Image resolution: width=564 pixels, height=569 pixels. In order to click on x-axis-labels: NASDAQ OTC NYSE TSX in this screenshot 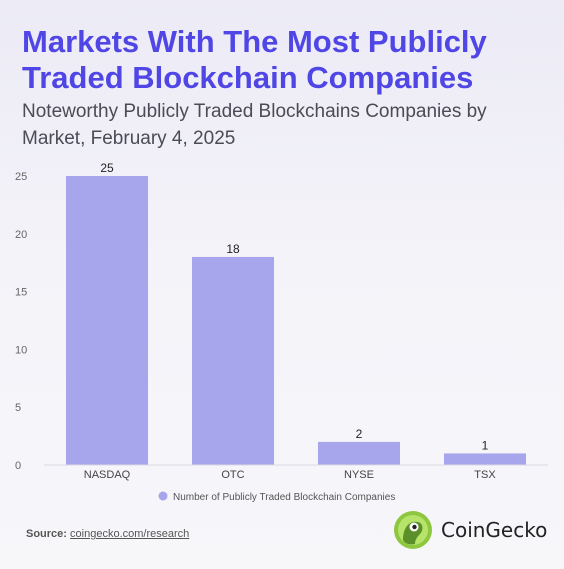, I will do `click(290, 475)`.